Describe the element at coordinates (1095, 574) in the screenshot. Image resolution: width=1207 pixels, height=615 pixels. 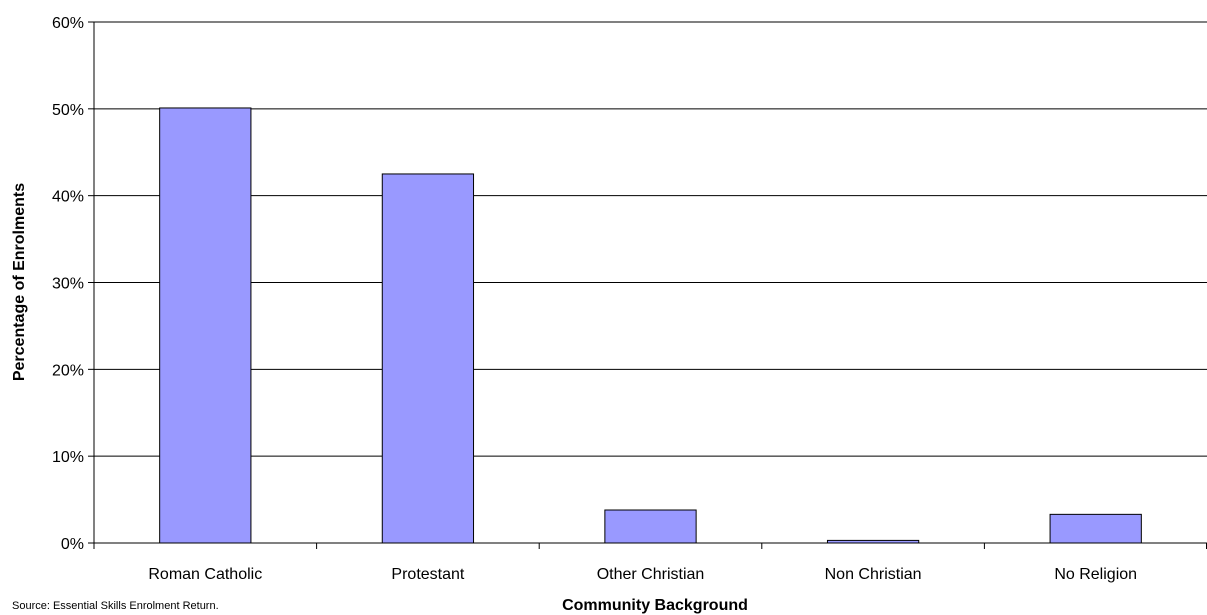
I see `x-tick-label: No Religion` at that location.